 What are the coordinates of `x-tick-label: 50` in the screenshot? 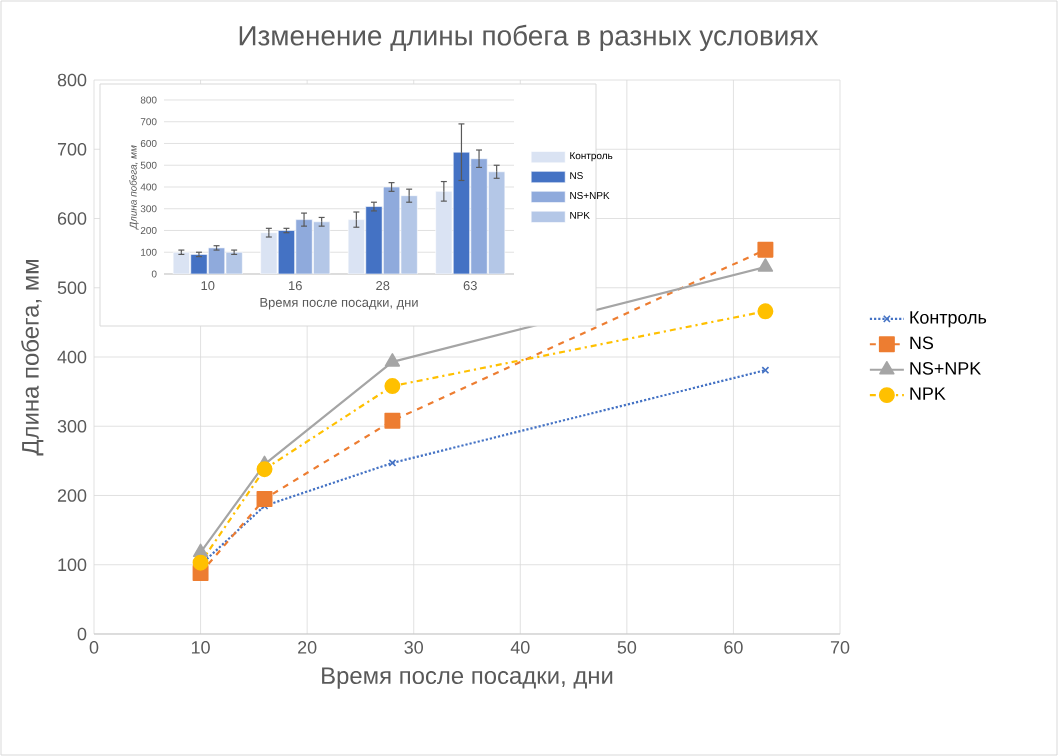 It's located at (627, 647).